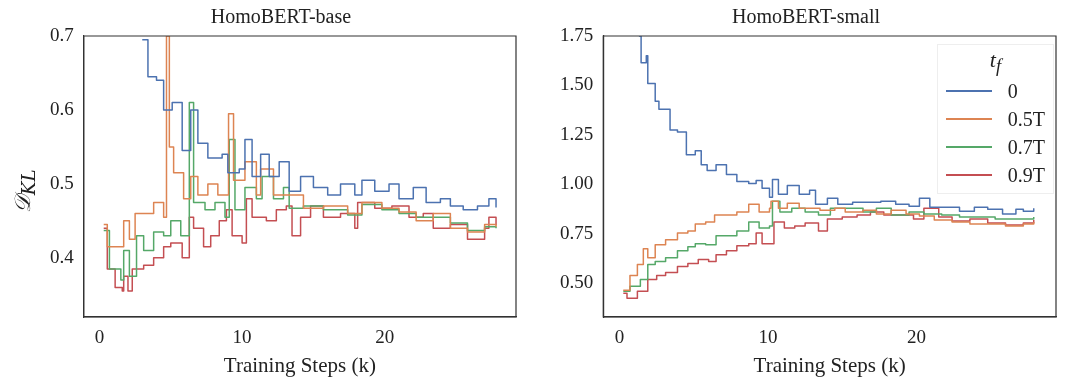 This screenshot has width=1080, height=389. I want to click on legend-label: 0.9T, so click(1026, 175).